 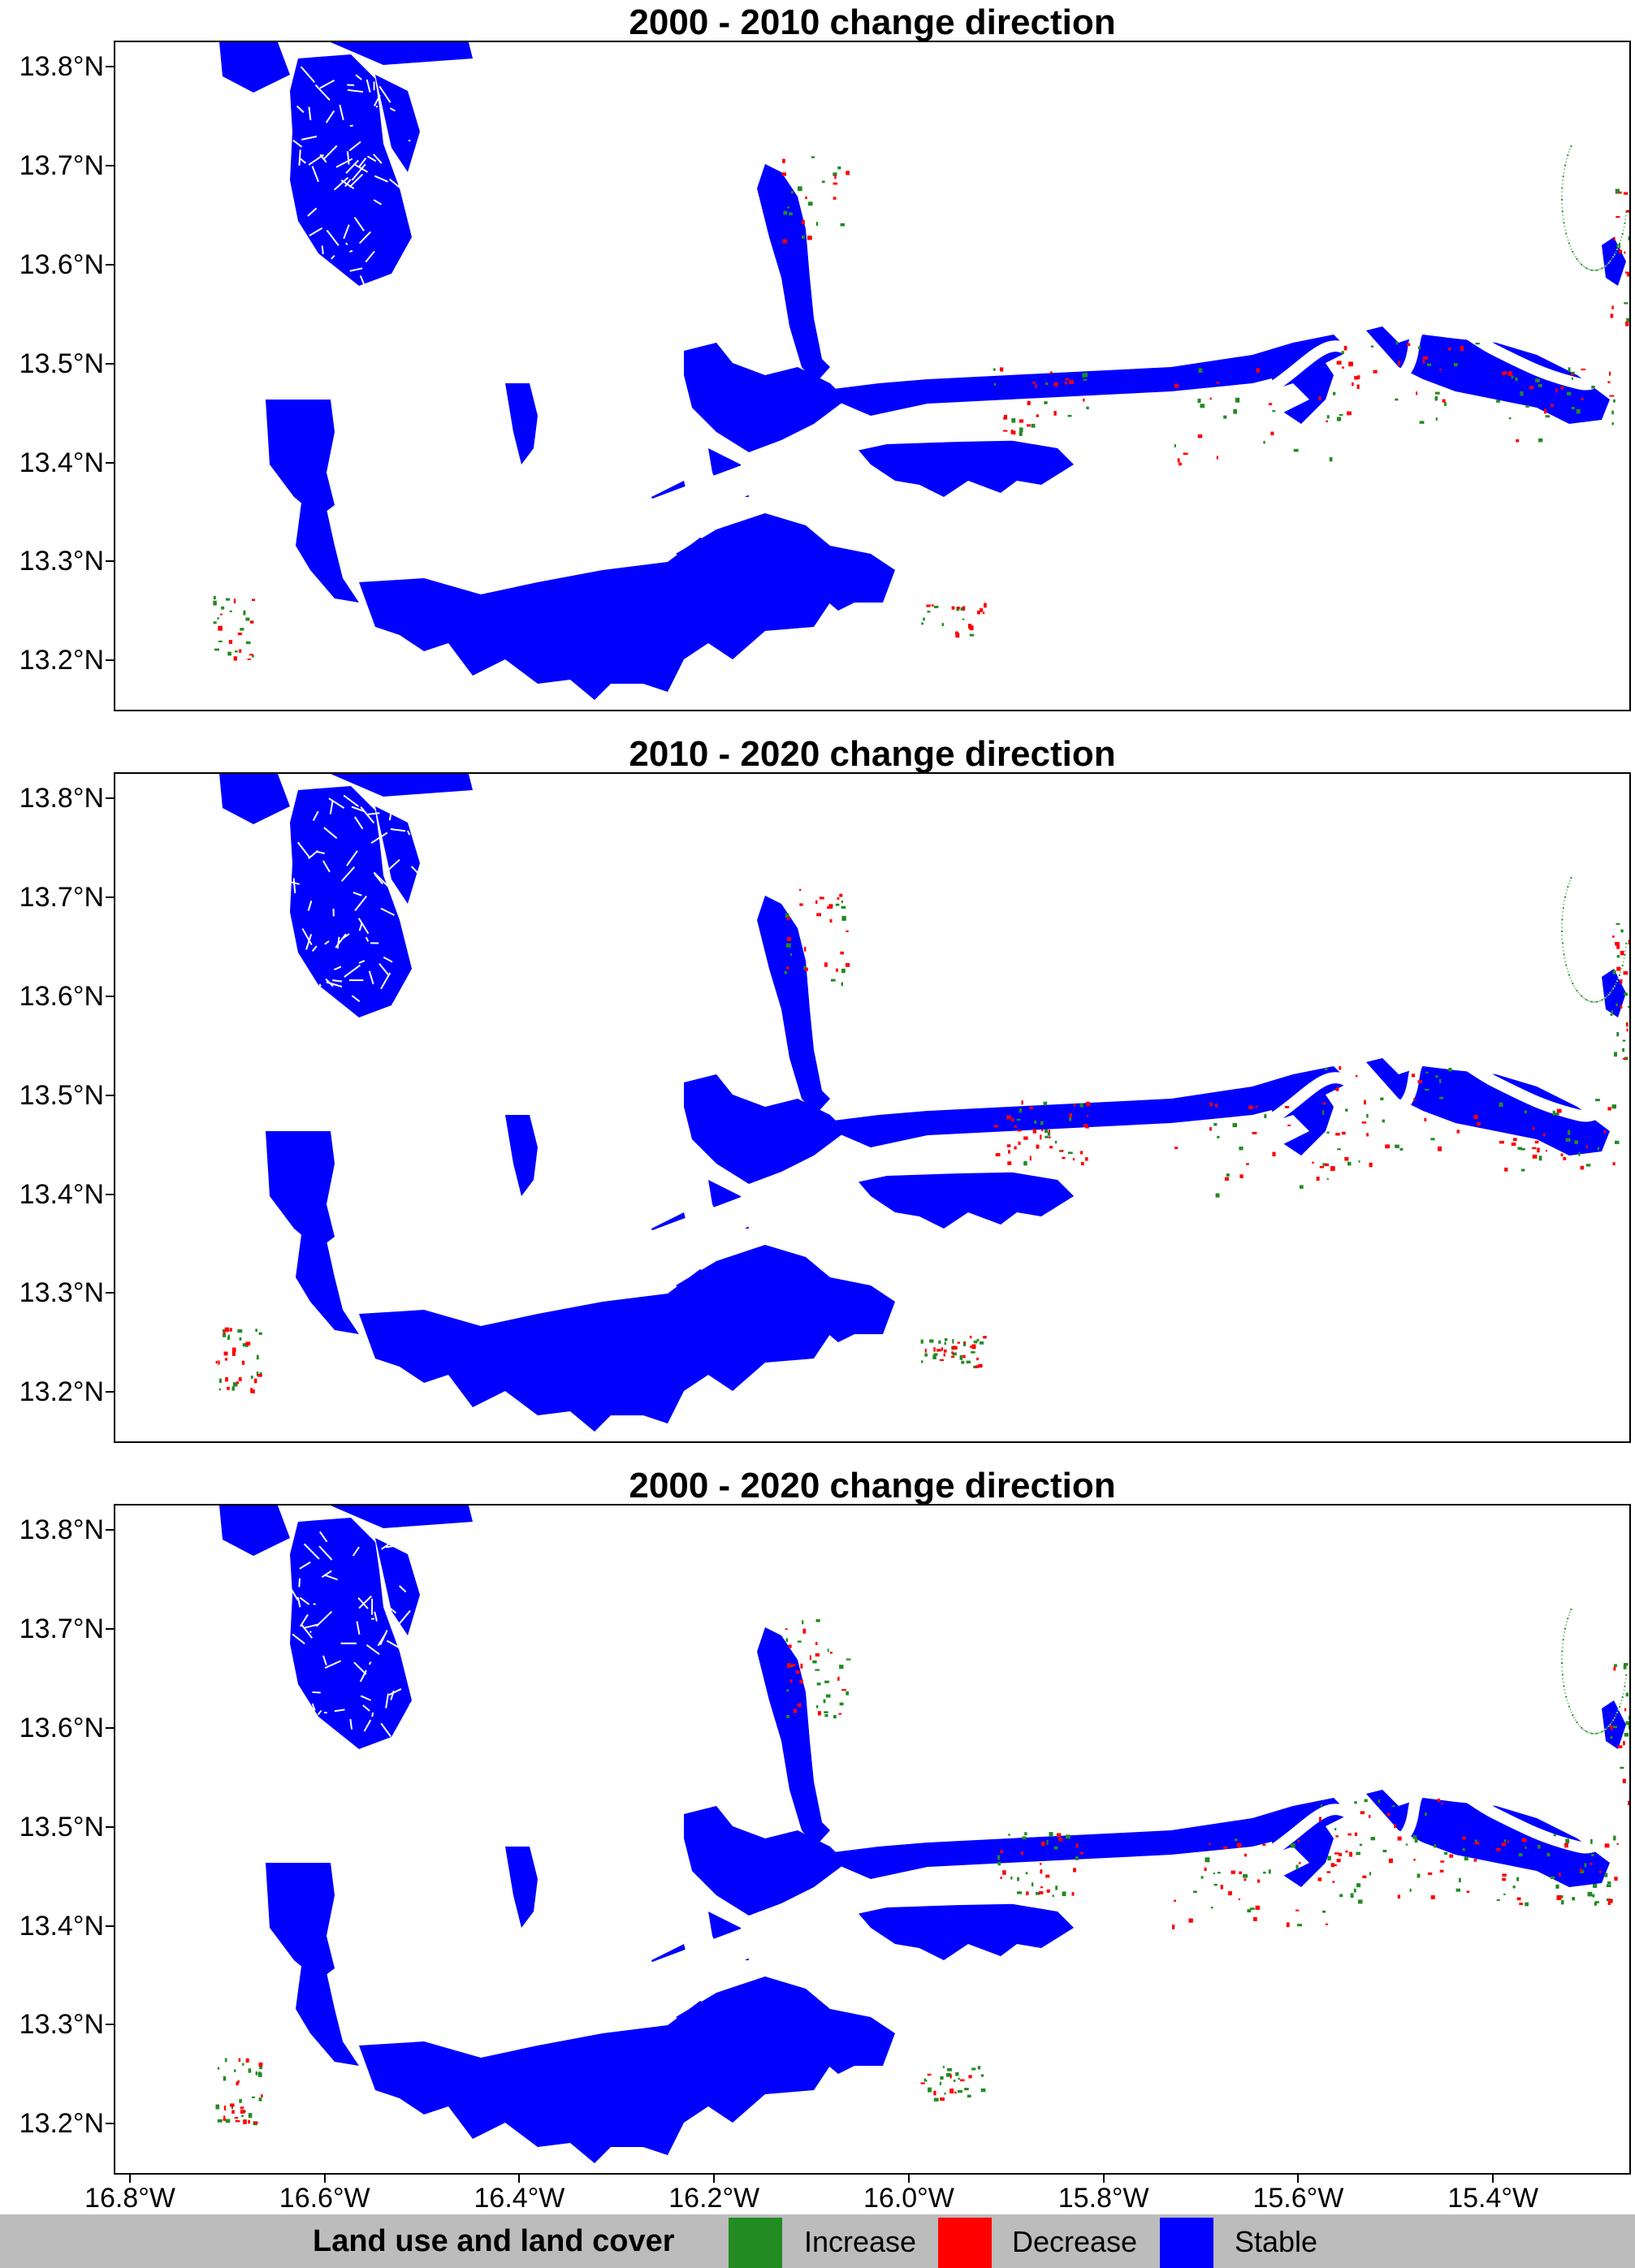 What do you see at coordinates (61, 1530) in the screenshot?
I see `y-tick-label: 13.8°N` at bounding box center [61, 1530].